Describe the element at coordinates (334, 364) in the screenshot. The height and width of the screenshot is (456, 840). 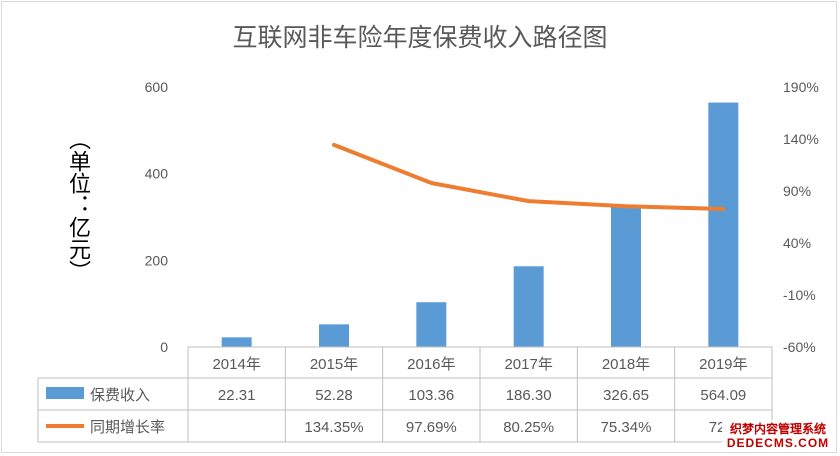
I see `category-label: 2015年` at that location.